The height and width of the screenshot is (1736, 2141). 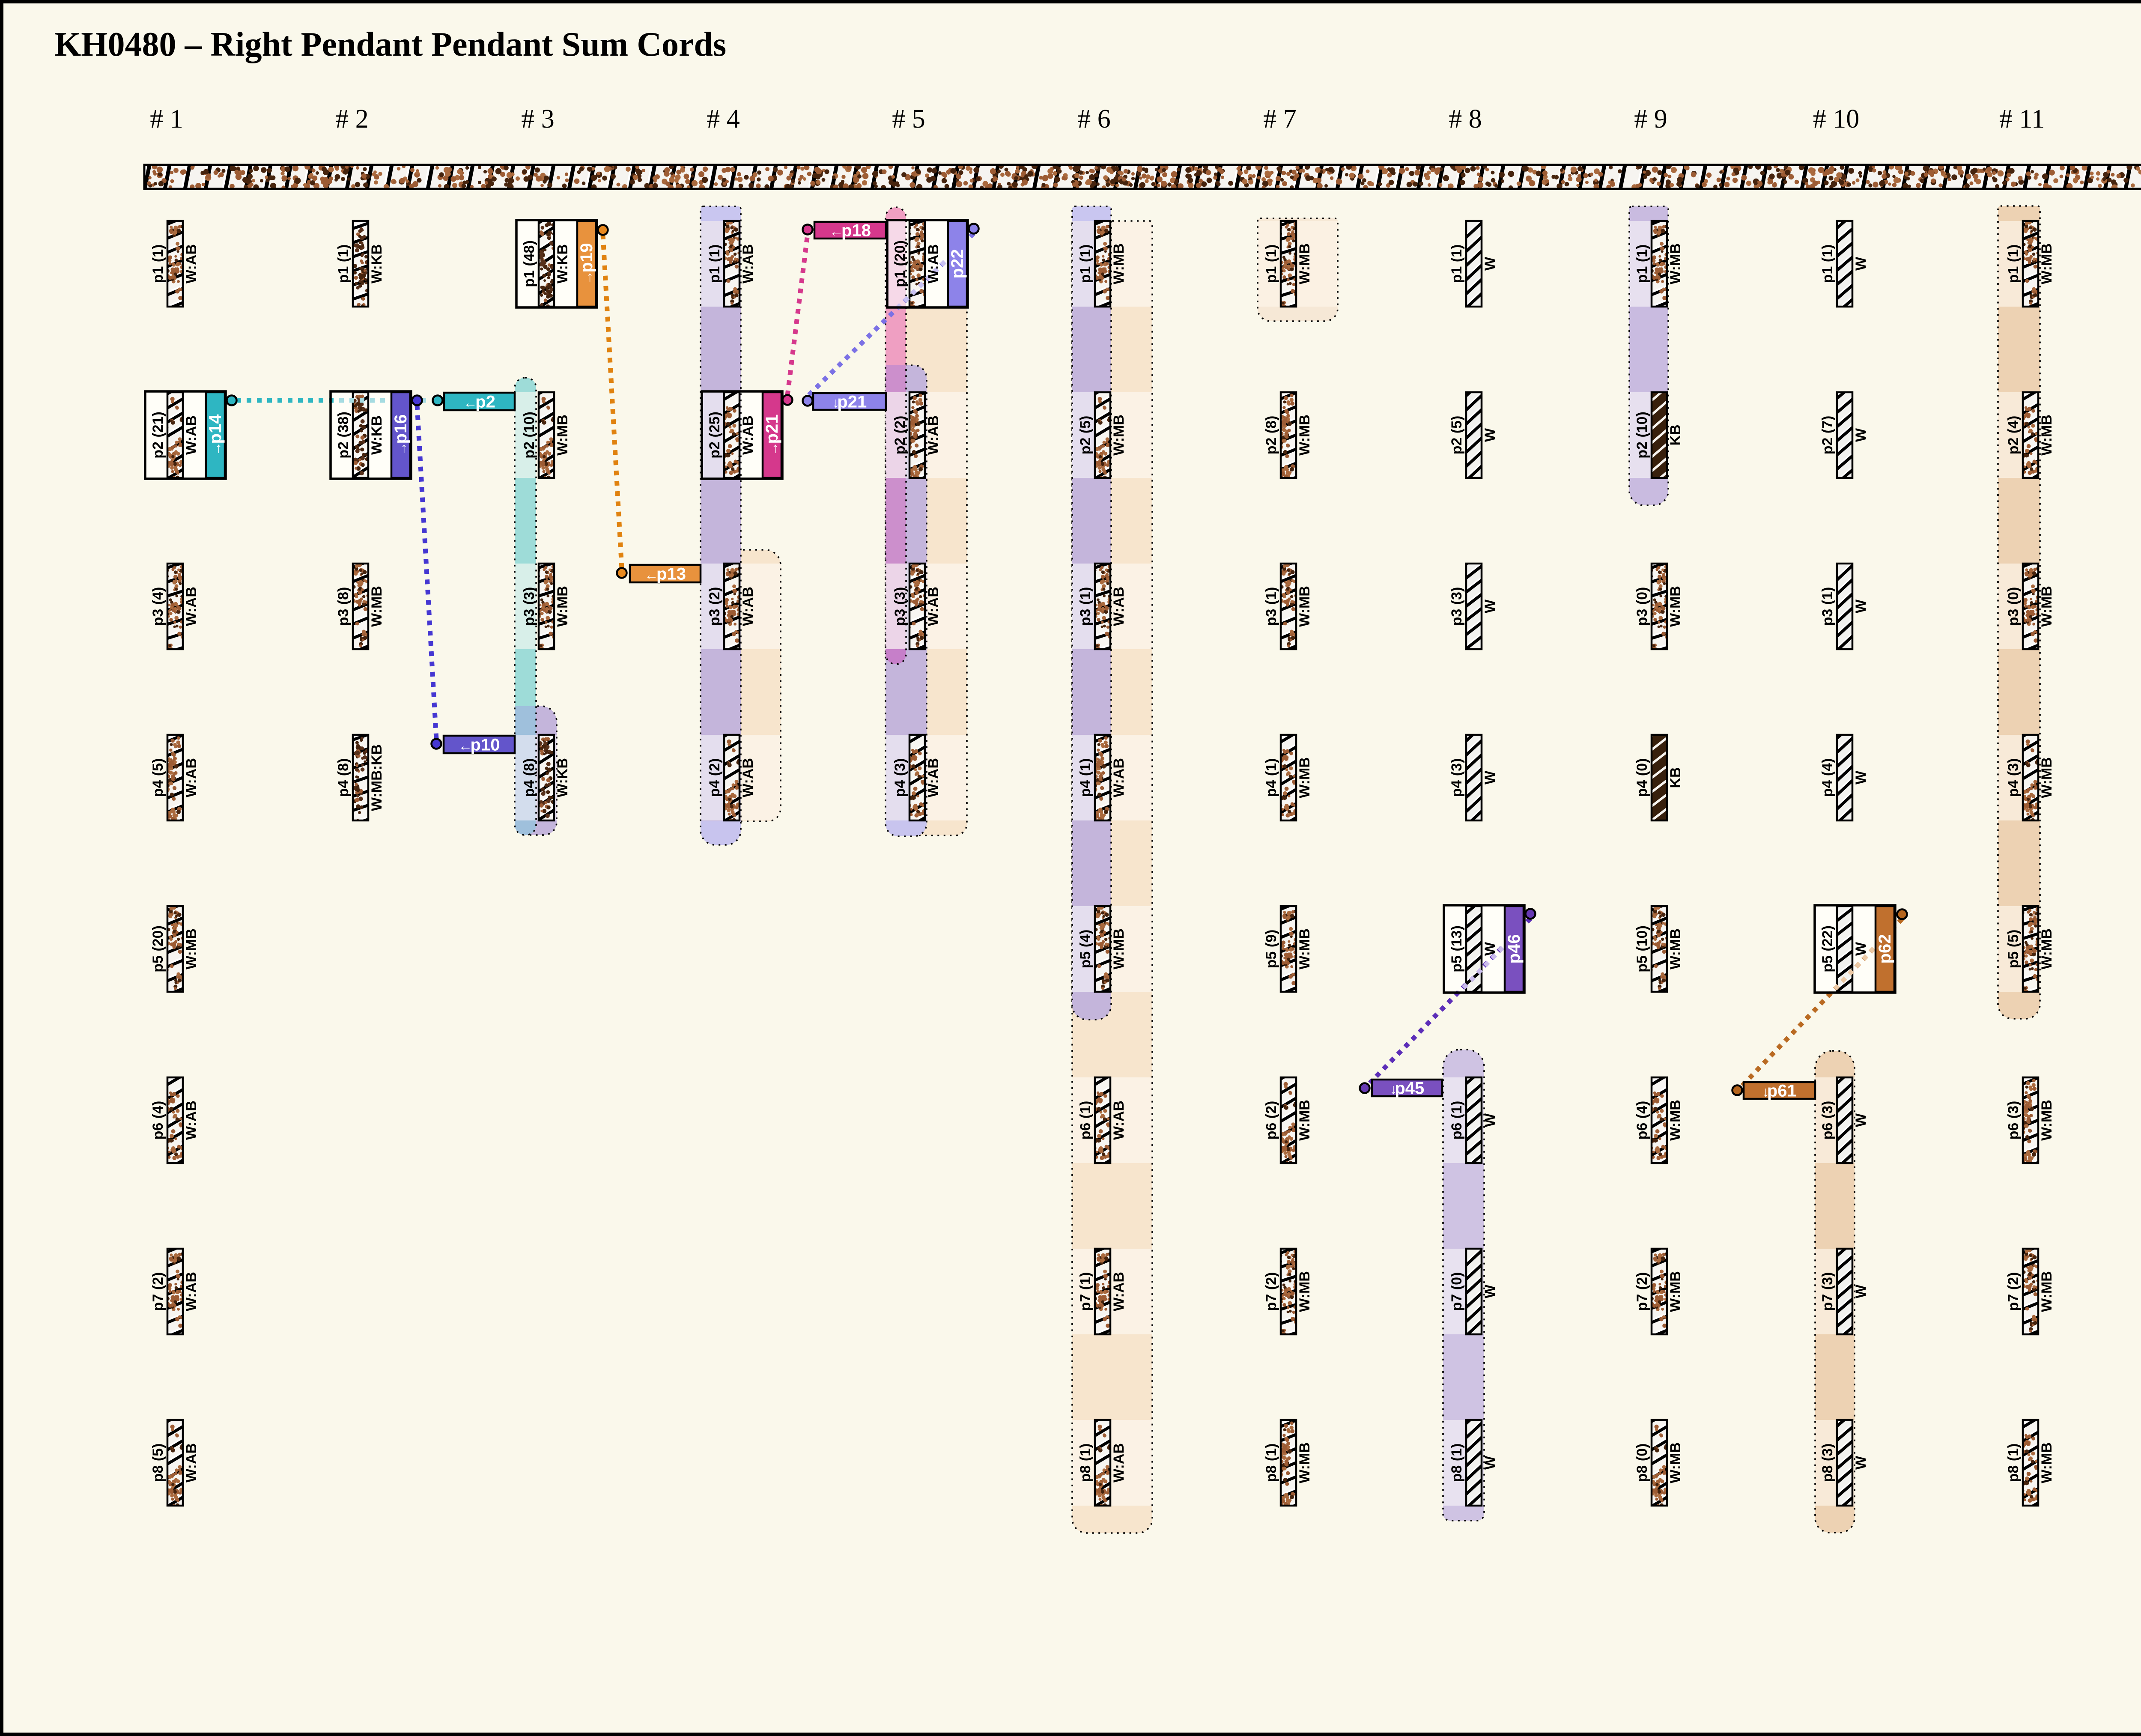 What do you see at coordinates (1827, 777) in the screenshot?
I see `svg-text: p4 (4)` at bounding box center [1827, 777].